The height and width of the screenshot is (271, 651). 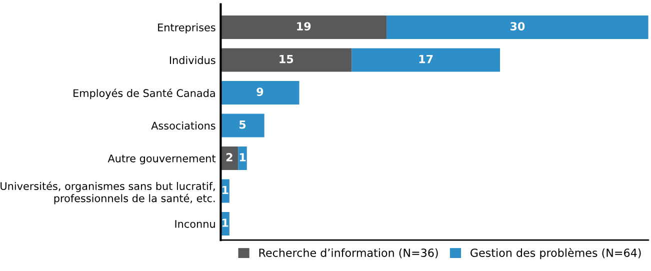 What do you see at coordinates (348, 253) in the screenshot?
I see `legend-label: Recherche d’information (N=36)` at bounding box center [348, 253].